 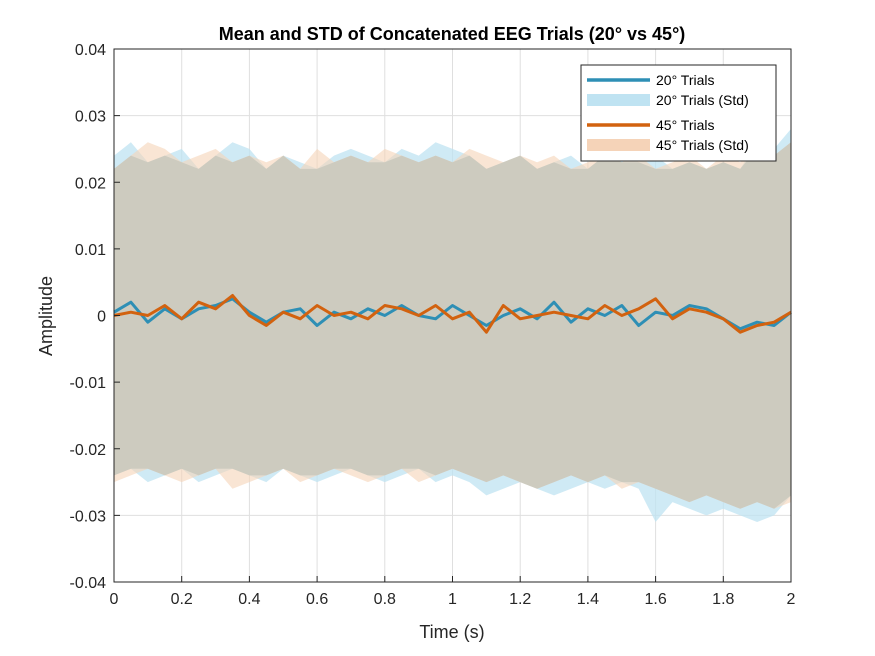 I want to click on legend-swatch-45-trials-std, so click(x=618, y=145).